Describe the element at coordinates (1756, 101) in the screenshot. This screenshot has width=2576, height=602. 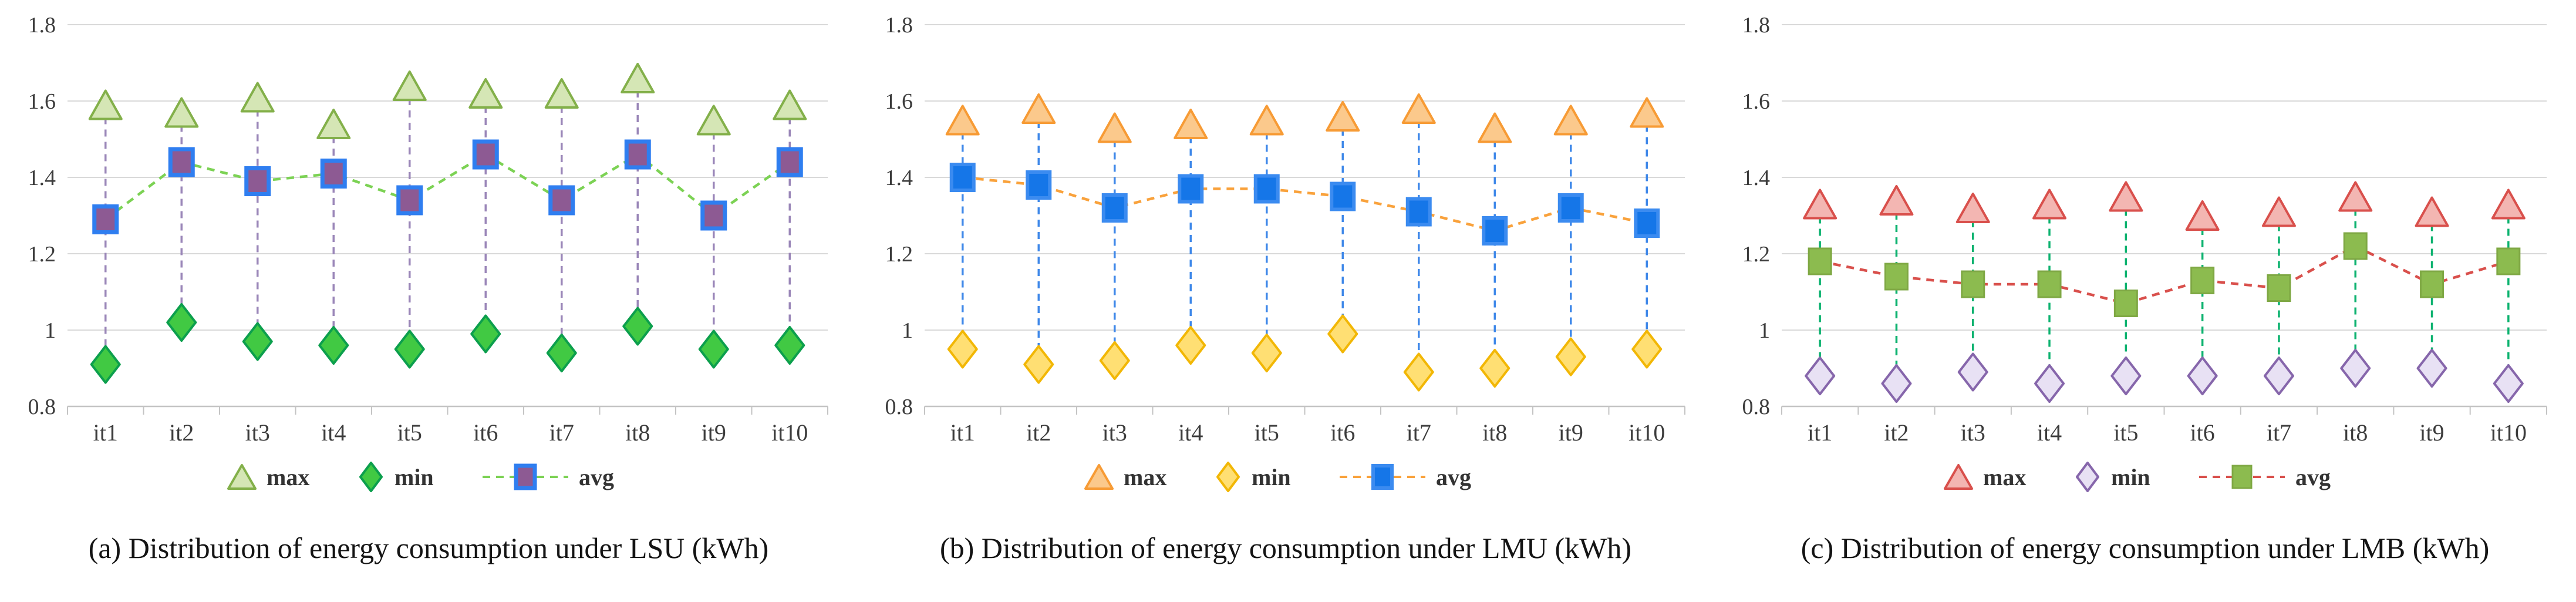
I see `y-tick-label: 1.6` at that location.